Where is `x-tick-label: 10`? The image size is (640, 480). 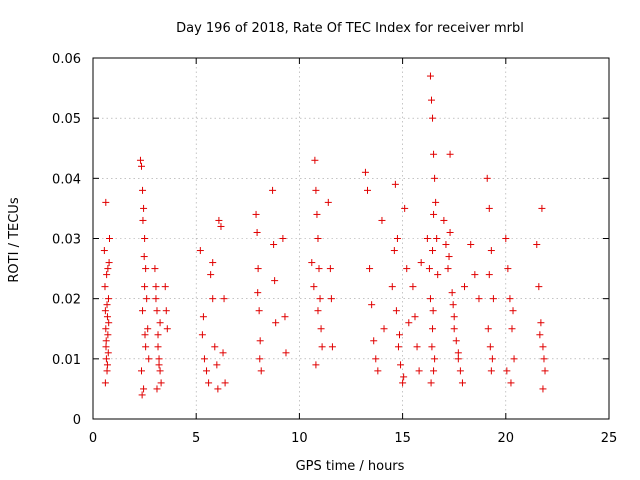
x-tick-label: 10 is located at coordinates (299, 438).